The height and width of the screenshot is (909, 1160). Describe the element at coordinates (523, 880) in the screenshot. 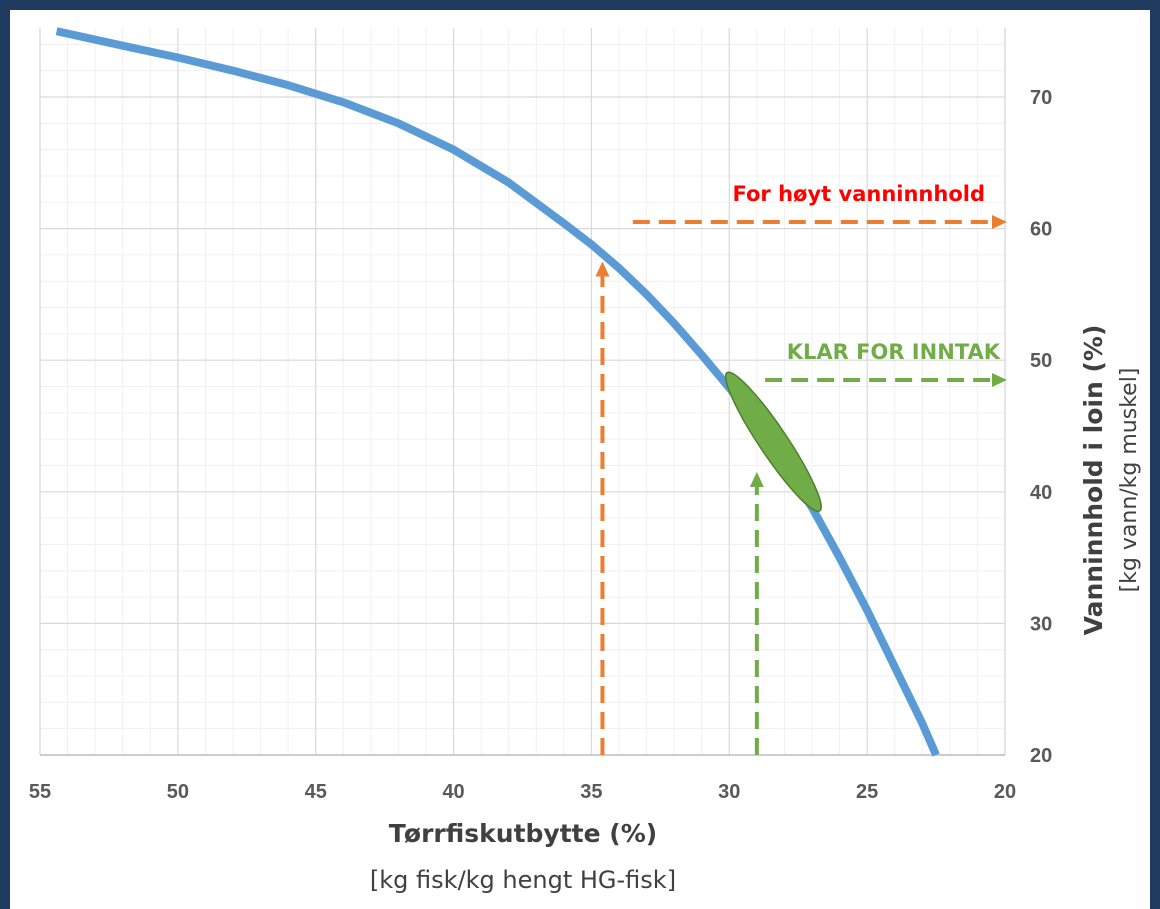

I see `x-axis-subtitle: [kg fisk/kg hengt HG-fisk]` at that location.